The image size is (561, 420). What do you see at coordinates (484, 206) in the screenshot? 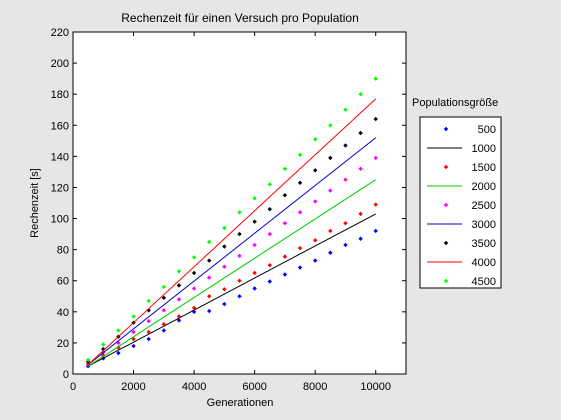
I see `legend-label-2500: 2500` at bounding box center [484, 206].